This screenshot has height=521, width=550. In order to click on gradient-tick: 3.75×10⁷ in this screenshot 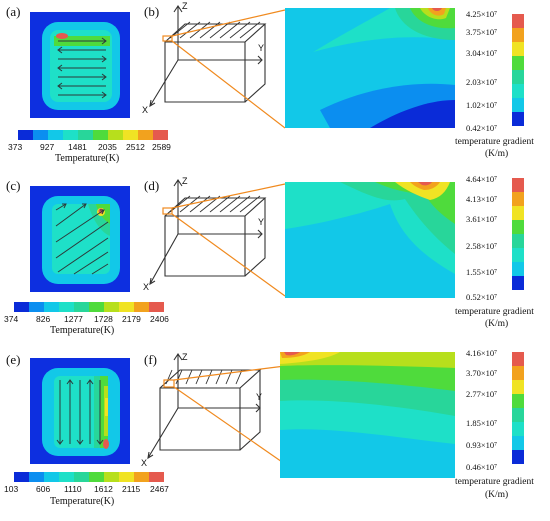, I will do `click(482, 32)`.